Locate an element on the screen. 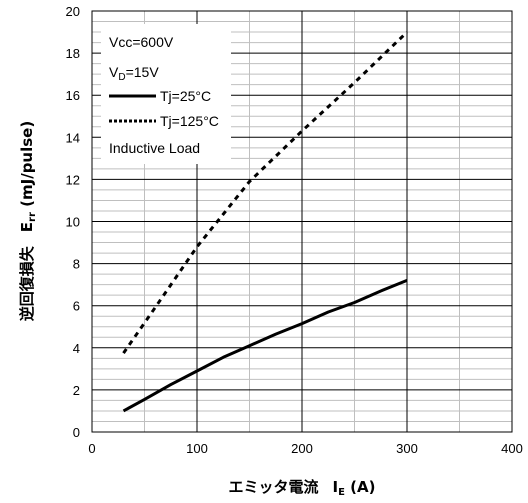 The width and height of the screenshot is (528, 503). y-tick-label: 14 is located at coordinates (73, 137).